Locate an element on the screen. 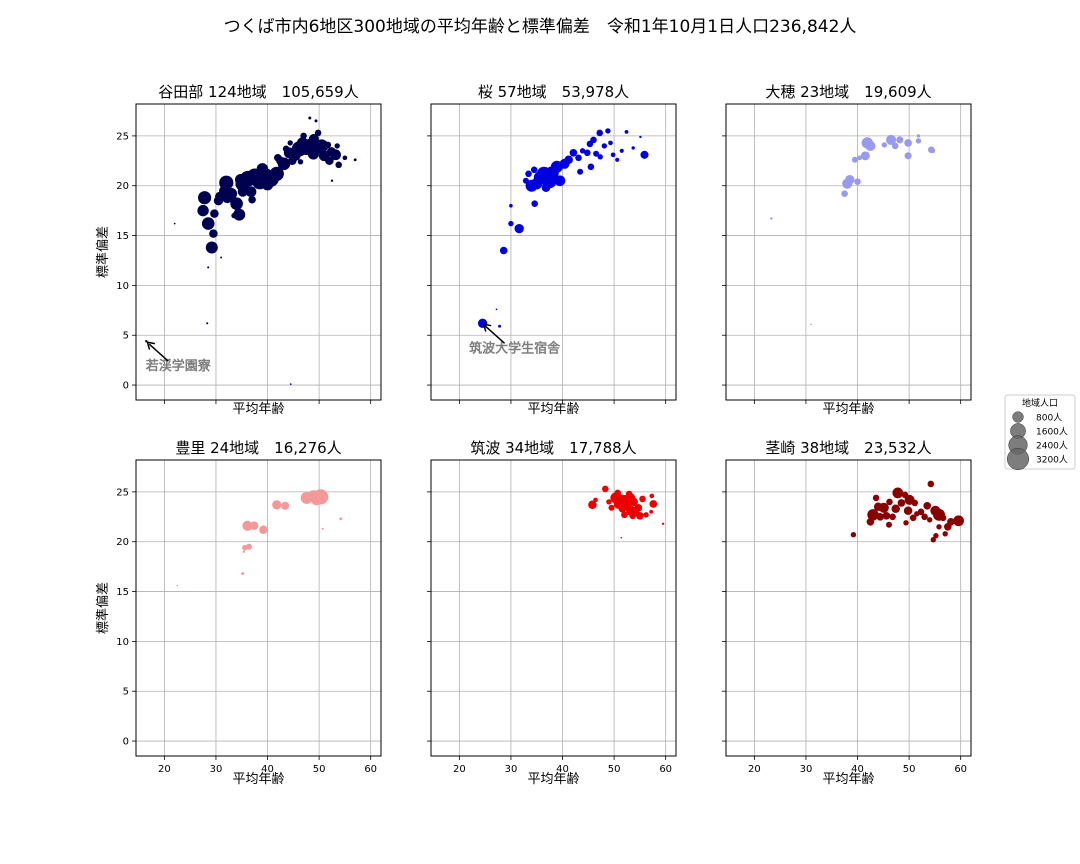  legend-entry: 2400人 is located at coordinates (1052, 446).